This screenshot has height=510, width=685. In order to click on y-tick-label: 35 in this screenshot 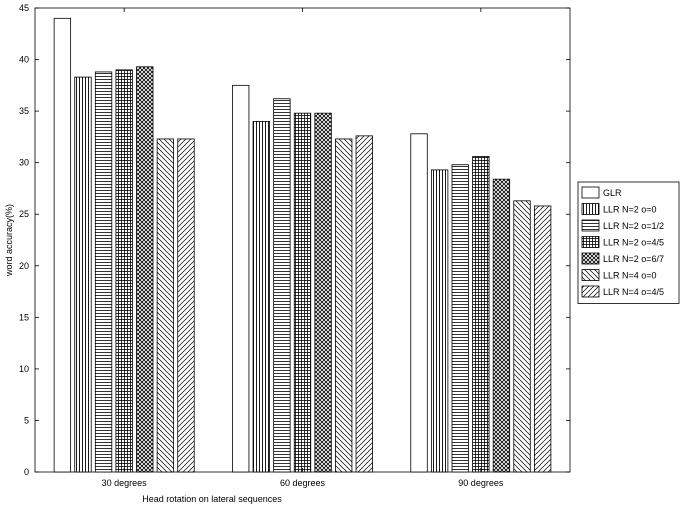, I will do `click(24, 111)`.